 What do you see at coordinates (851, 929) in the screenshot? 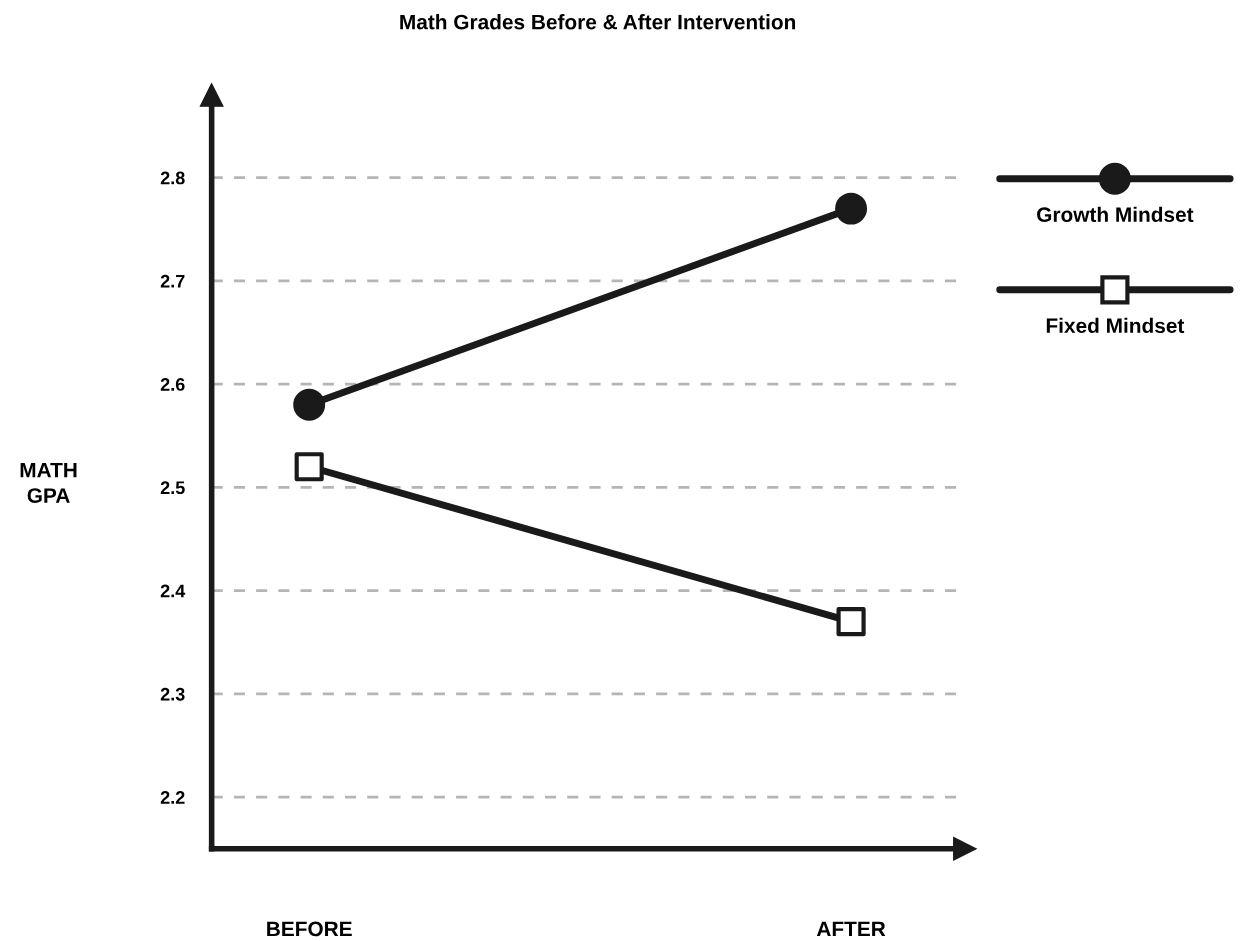
I see `x-tick-label: AFTER` at bounding box center [851, 929].